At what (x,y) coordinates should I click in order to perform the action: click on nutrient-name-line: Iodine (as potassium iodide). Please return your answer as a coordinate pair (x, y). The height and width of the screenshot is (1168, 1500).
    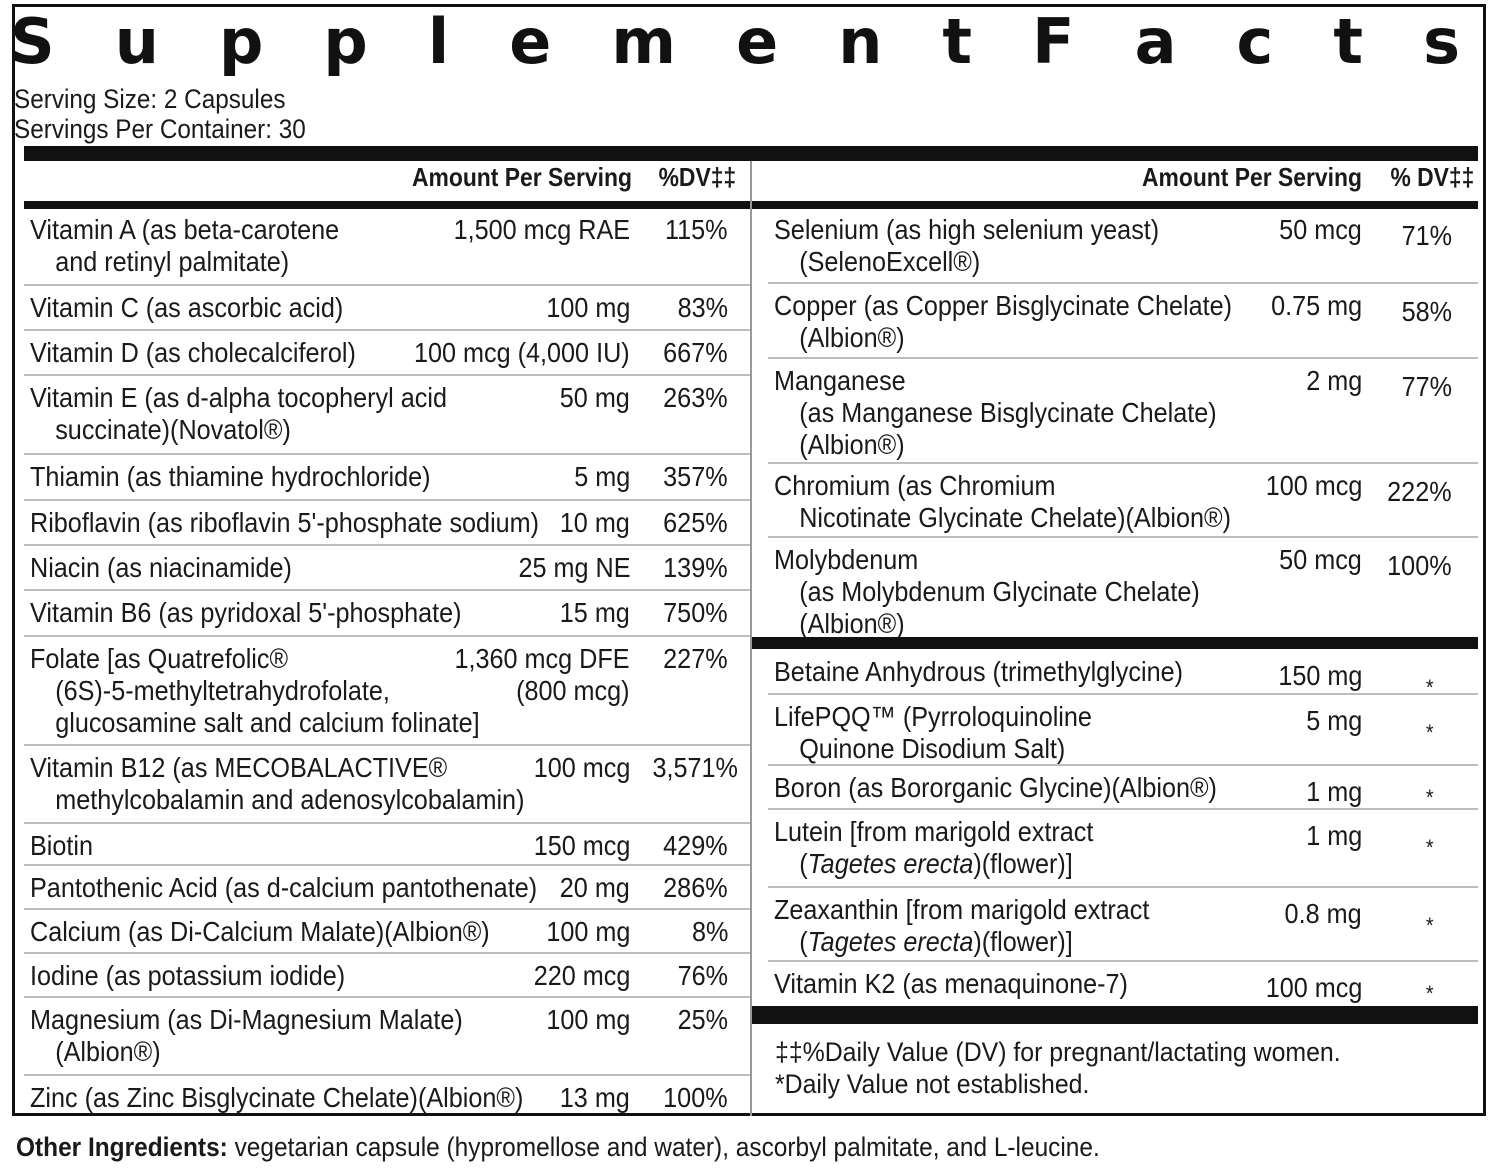
    Looking at the image, I should click on (188, 975).